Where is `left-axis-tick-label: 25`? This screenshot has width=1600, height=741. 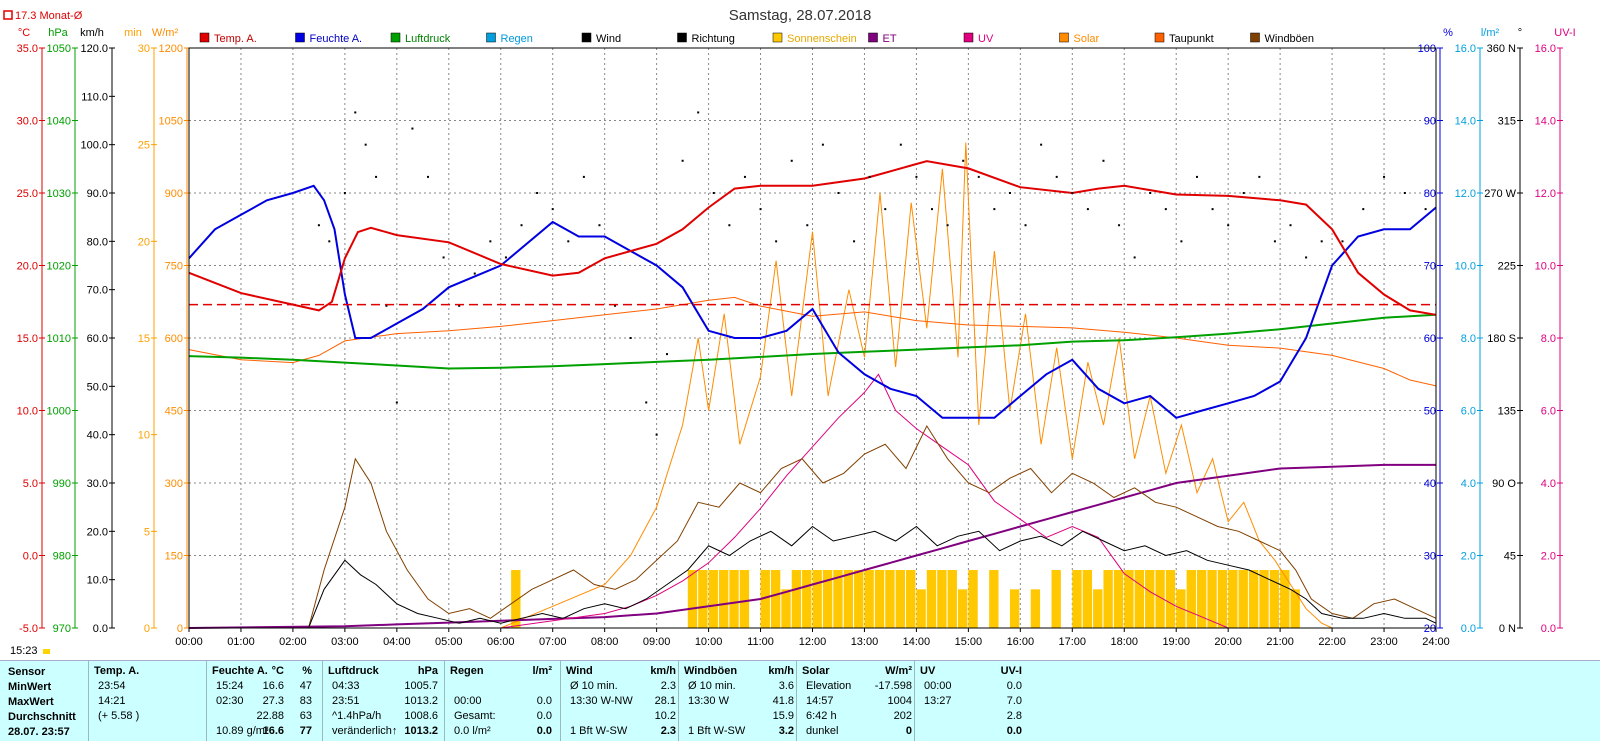 left-axis-tick-label: 25 is located at coordinates (144, 146).